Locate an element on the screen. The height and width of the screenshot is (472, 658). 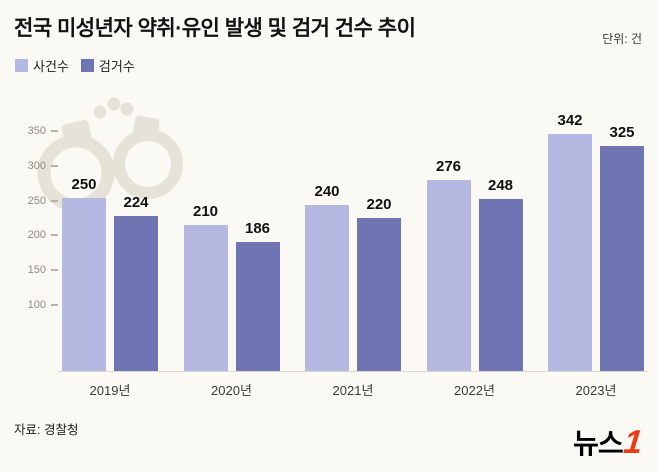
legend-label: 사건수 is located at coordinates (51, 66).